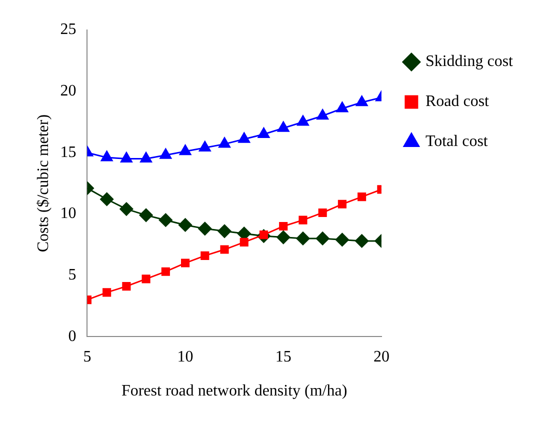  I want to click on y-tick-label: 0, so click(72, 336).